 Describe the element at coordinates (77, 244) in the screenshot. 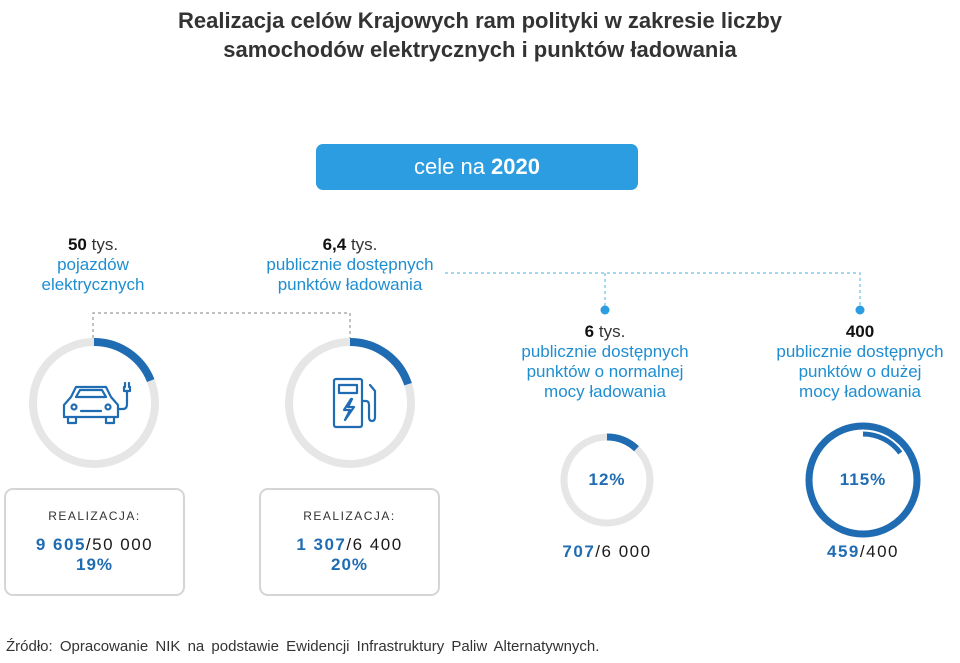

I see `target-number: 50` at that location.